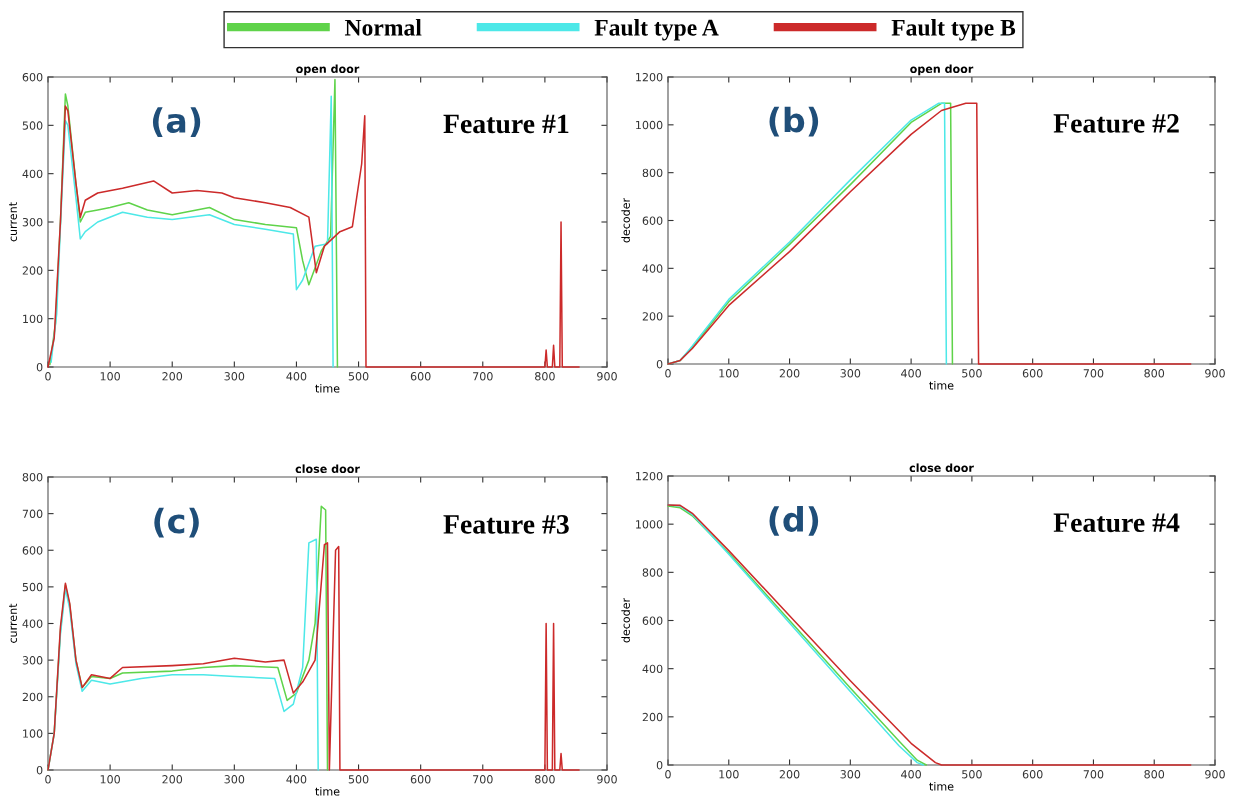 The image size is (1247, 807). Describe the element at coordinates (656, 30) in the screenshot. I see `legend-label: Fault type A` at that location.